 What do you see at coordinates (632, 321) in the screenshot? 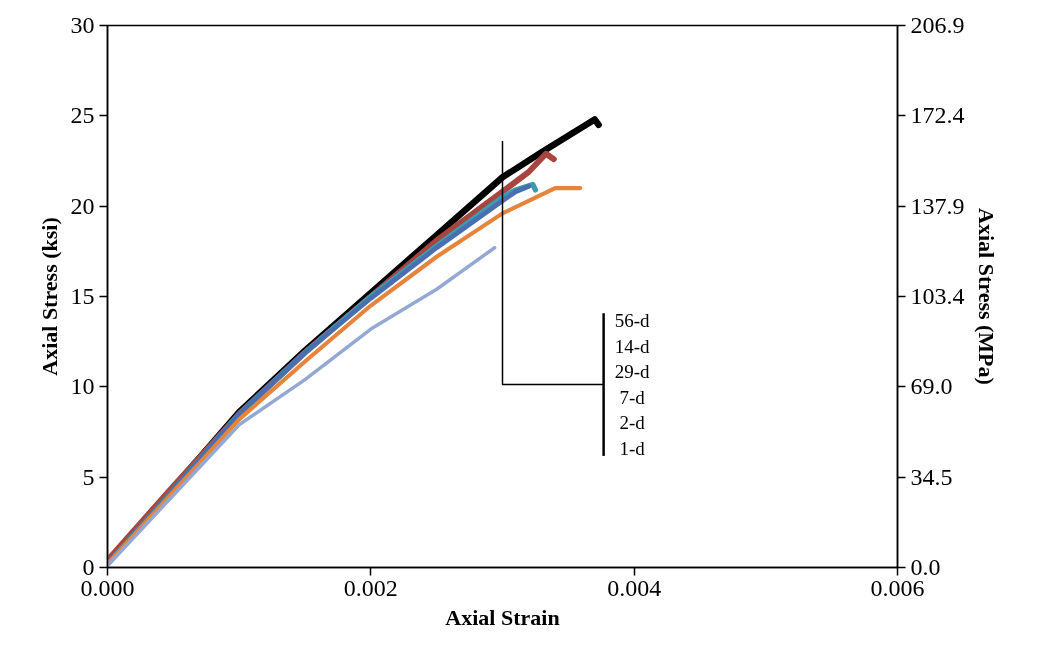
I see `annotation: 56-d` at bounding box center [632, 321].